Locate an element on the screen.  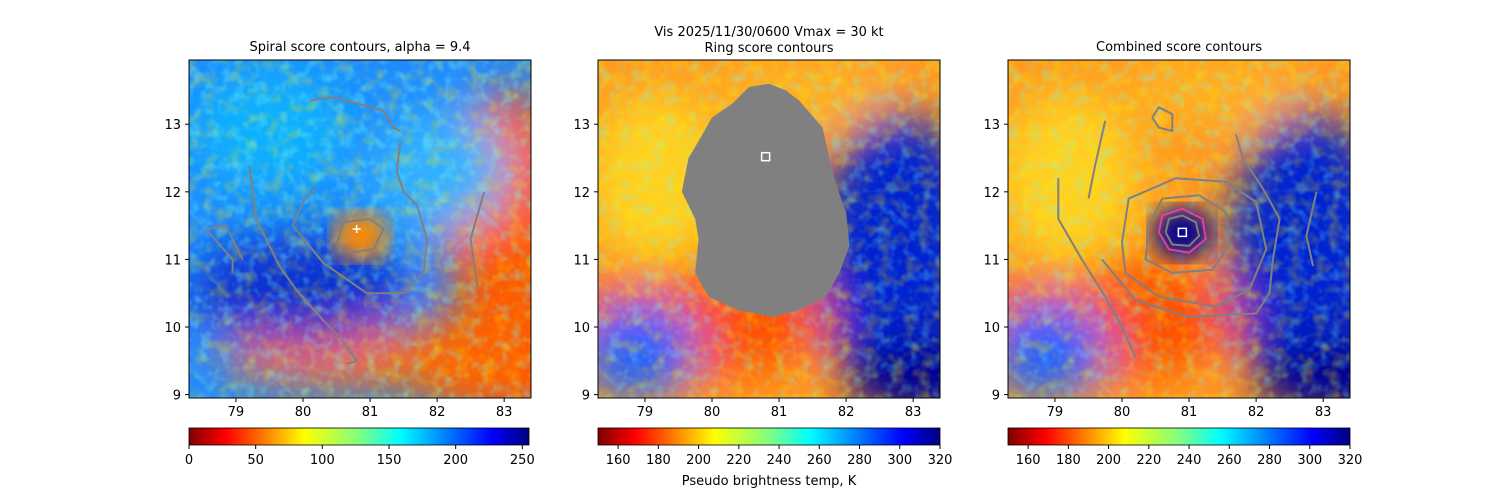
panel-title-spiral: Spiral score contours, alpha = 9.4 is located at coordinates (359, 47).